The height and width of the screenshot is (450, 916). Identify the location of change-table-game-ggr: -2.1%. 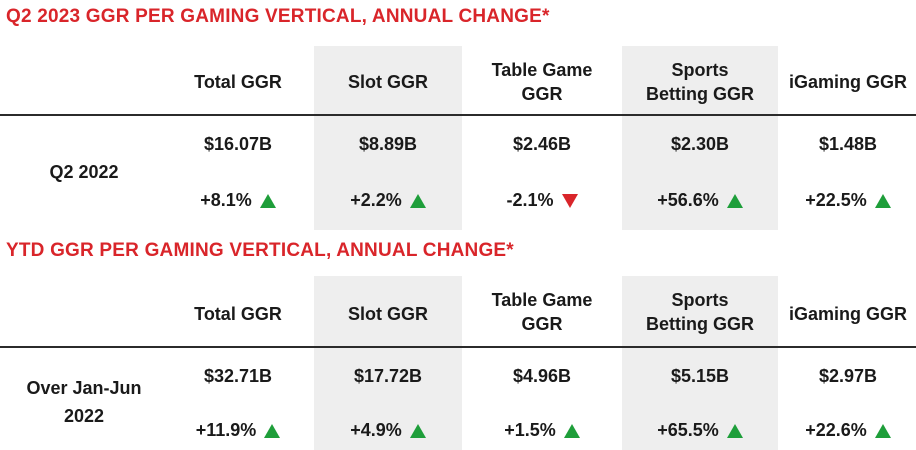
(542, 200).